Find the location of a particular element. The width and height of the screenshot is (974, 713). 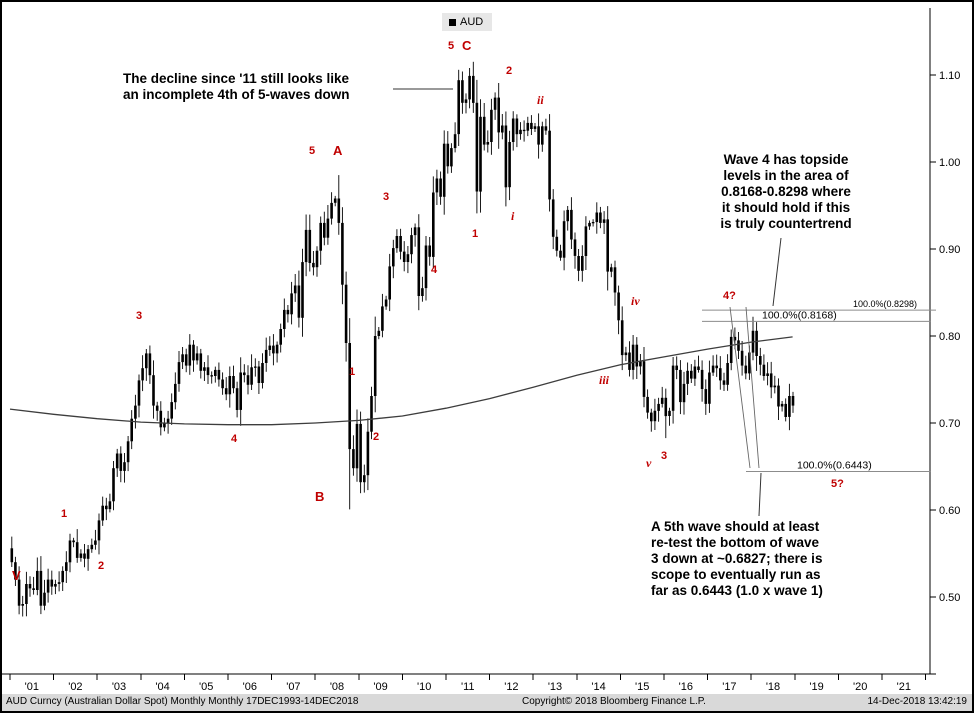

y-axis-label: 1.10 is located at coordinates (949, 76).